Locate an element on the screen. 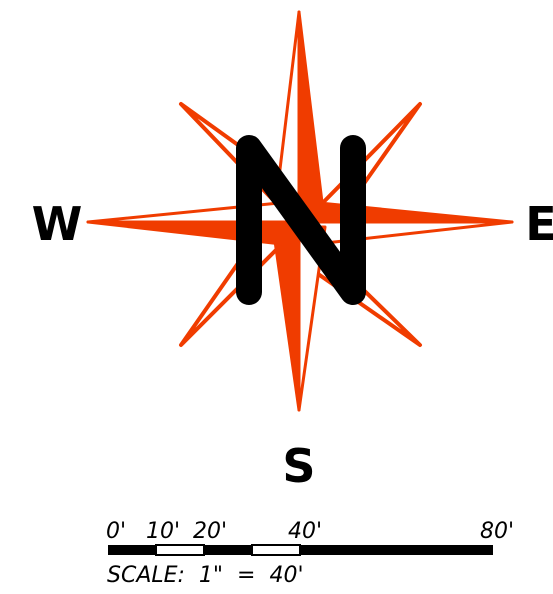 This screenshot has height=594, width=553. west-point-solid is located at coordinates (193, 234).